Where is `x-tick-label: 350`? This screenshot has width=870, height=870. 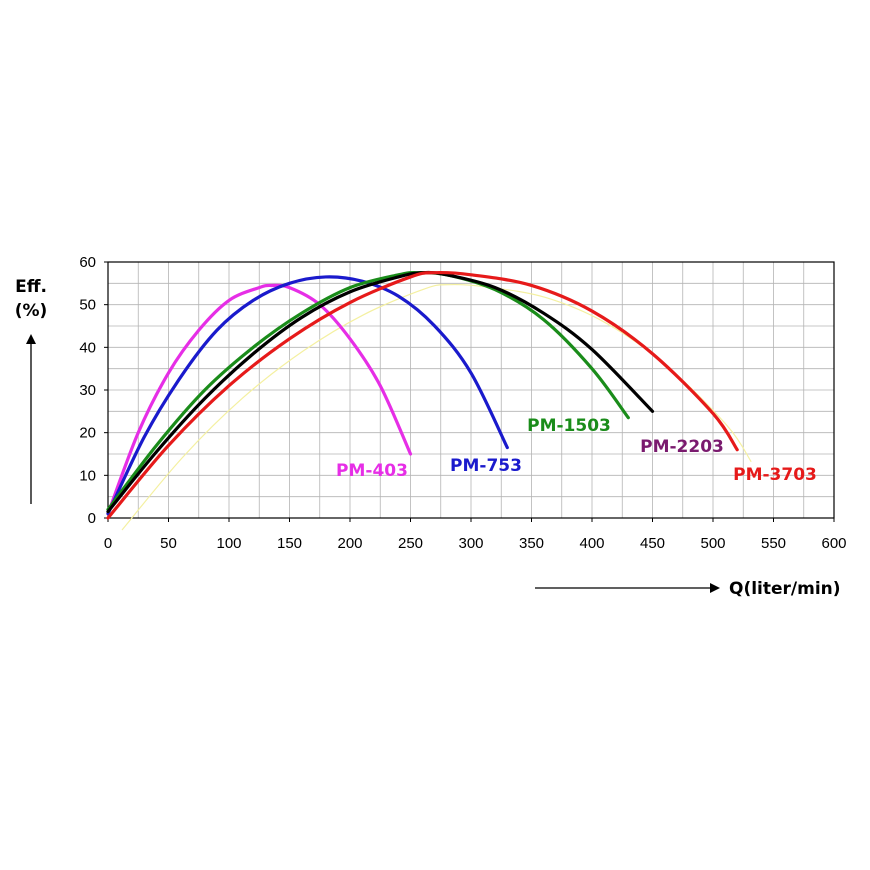
x-tick-label: 350 is located at coordinates (531, 543).